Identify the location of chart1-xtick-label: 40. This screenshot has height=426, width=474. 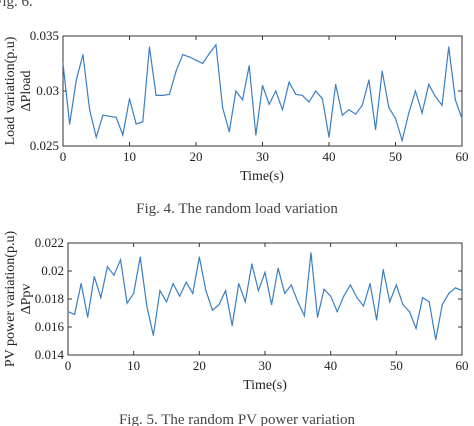
(329, 156).